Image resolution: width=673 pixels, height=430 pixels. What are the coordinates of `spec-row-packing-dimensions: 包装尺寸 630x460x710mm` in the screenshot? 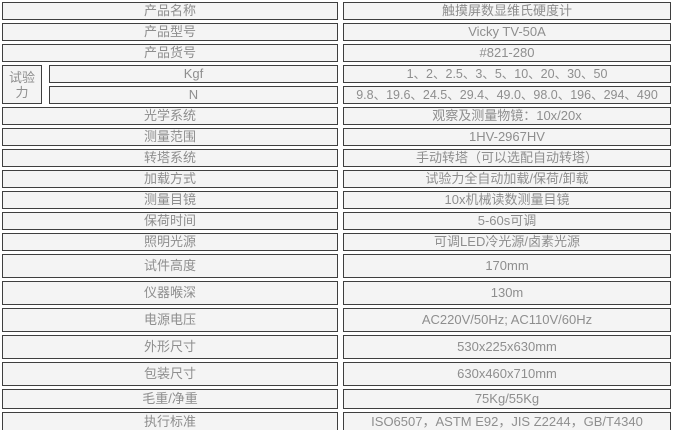 It's located at (336, 374).